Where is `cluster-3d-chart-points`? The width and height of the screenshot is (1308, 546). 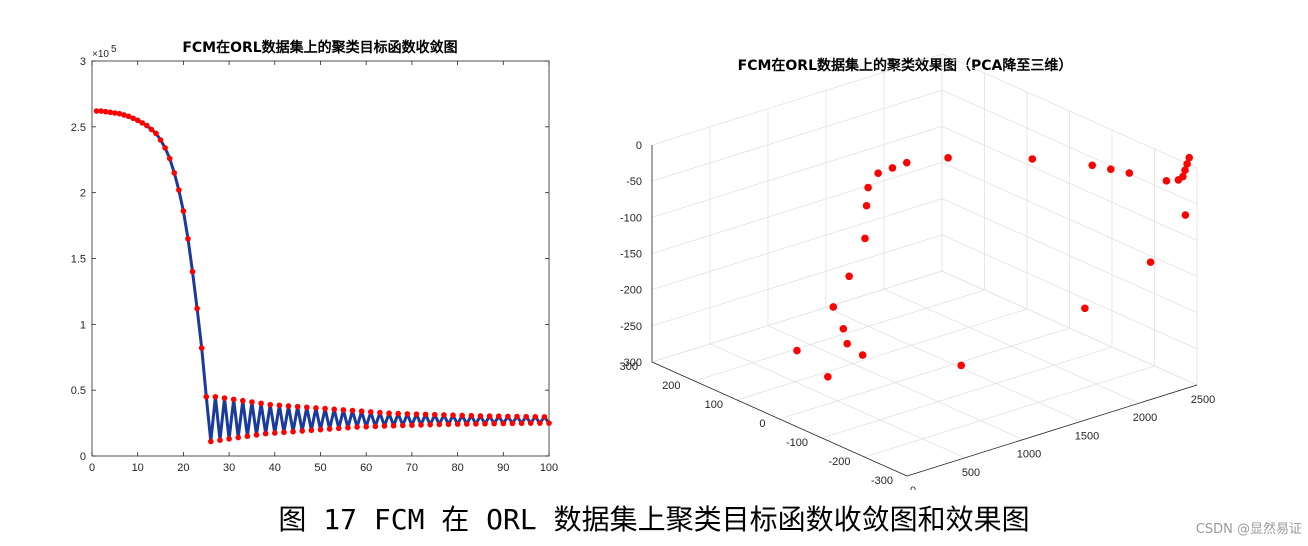 cluster-3d-chart-points is located at coordinates (993, 267).